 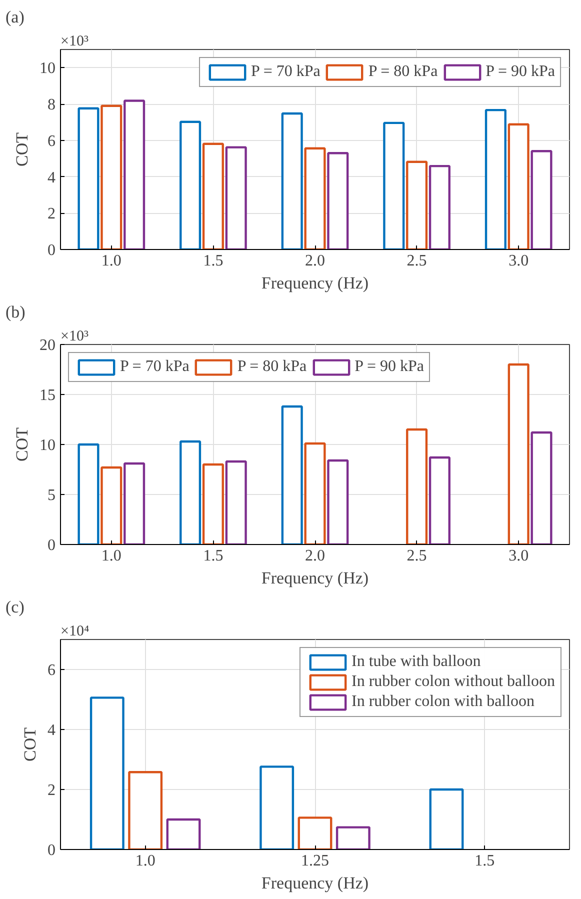 I want to click on annotation: ×10³, so click(x=74, y=336).